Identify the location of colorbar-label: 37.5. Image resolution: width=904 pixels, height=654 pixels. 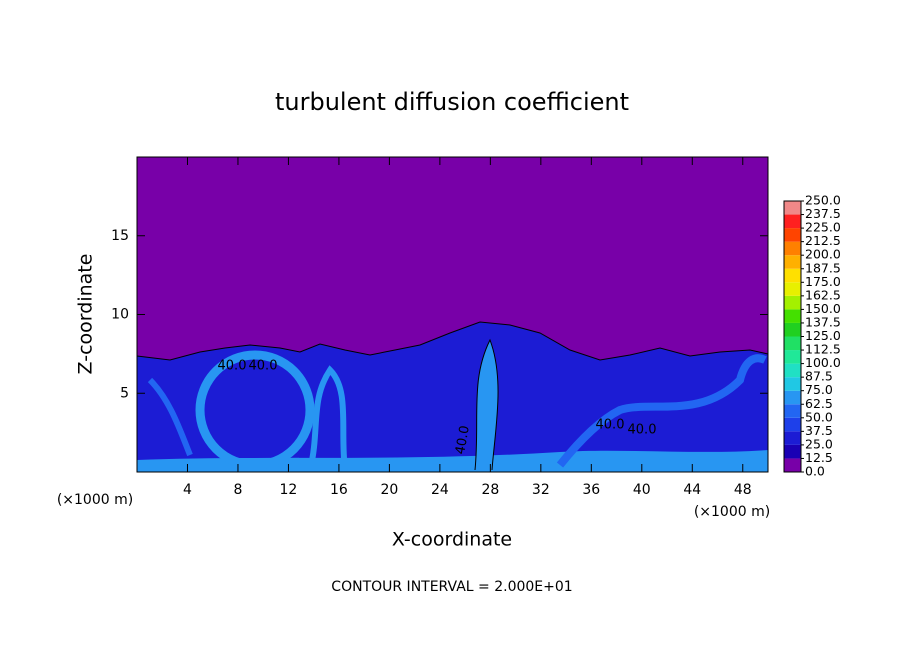
(819, 430).